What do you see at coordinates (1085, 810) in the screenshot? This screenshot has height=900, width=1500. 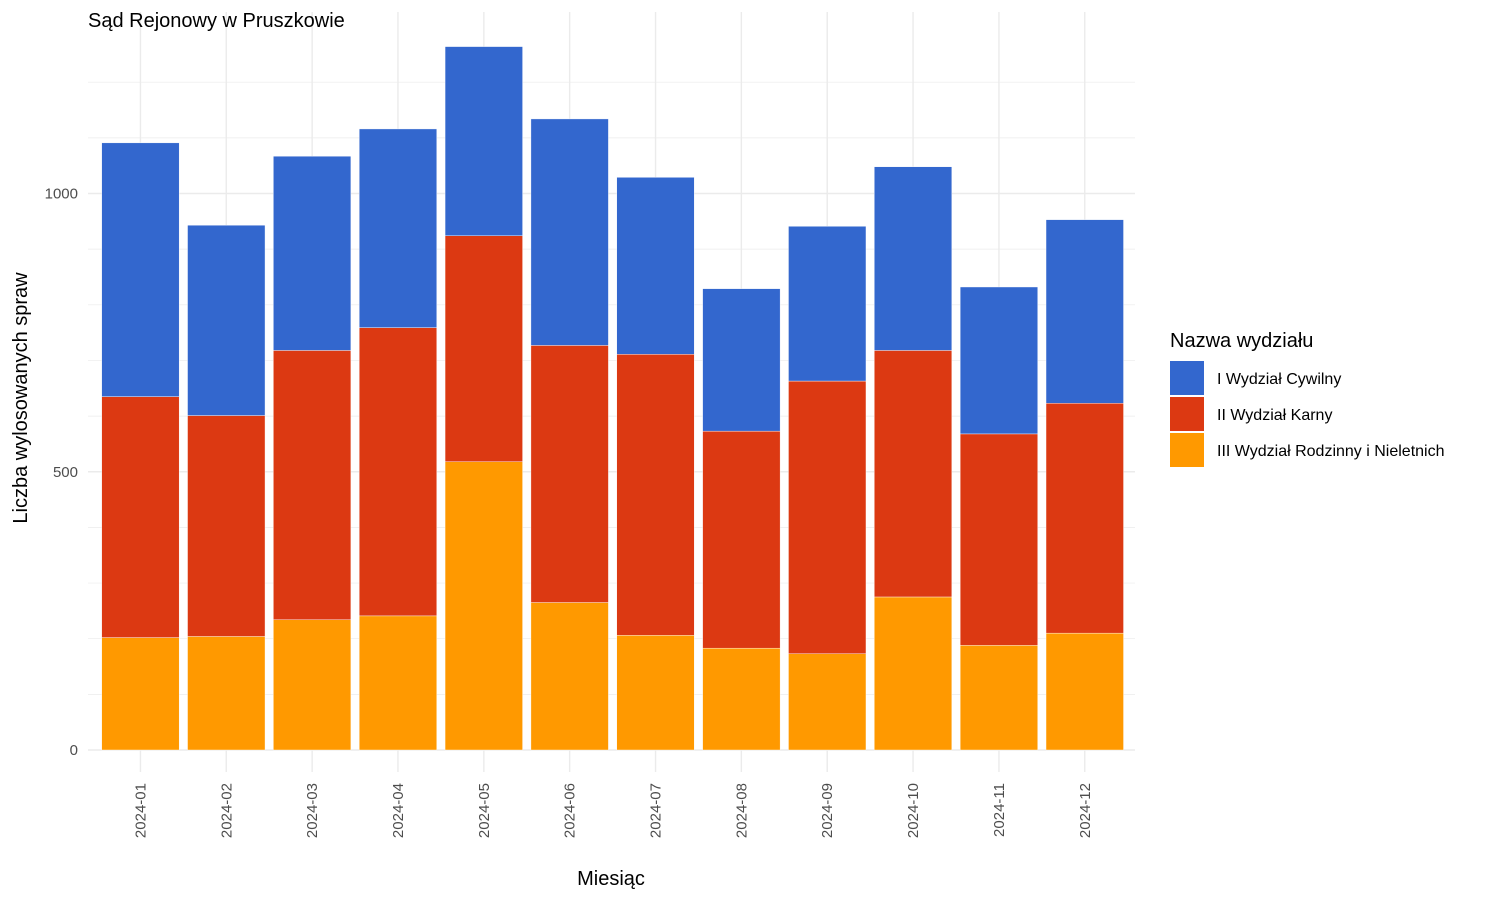 I see `x-tick-label: 2024-12` at bounding box center [1085, 810].